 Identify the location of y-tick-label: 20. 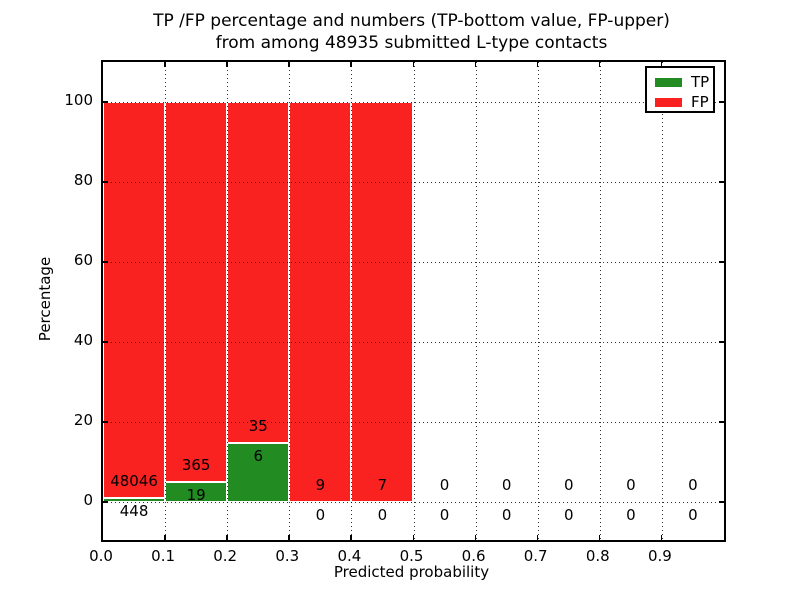
(83, 420).